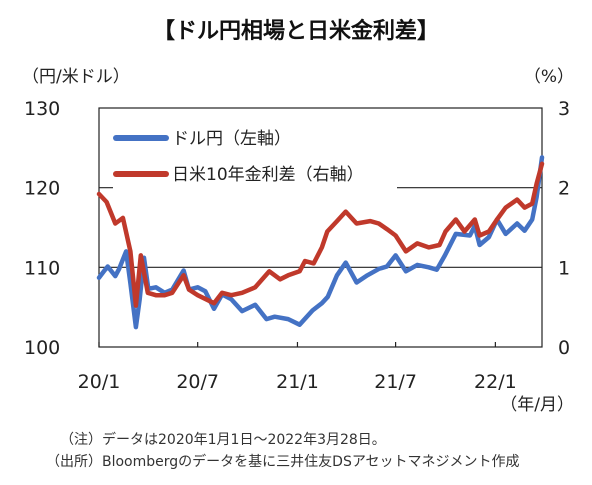 The width and height of the screenshot is (592, 485). What do you see at coordinates (42, 348) in the screenshot?
I see `left-tick-label: 100` at bounding box center [42, 348].